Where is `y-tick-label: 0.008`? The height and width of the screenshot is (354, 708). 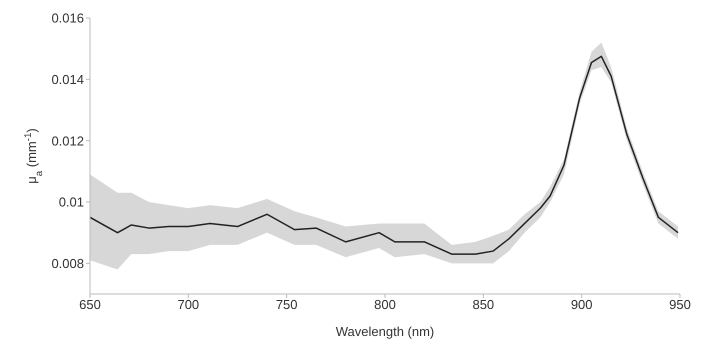
y-tick-label: 0.008 is located at coordinates (67, 263).